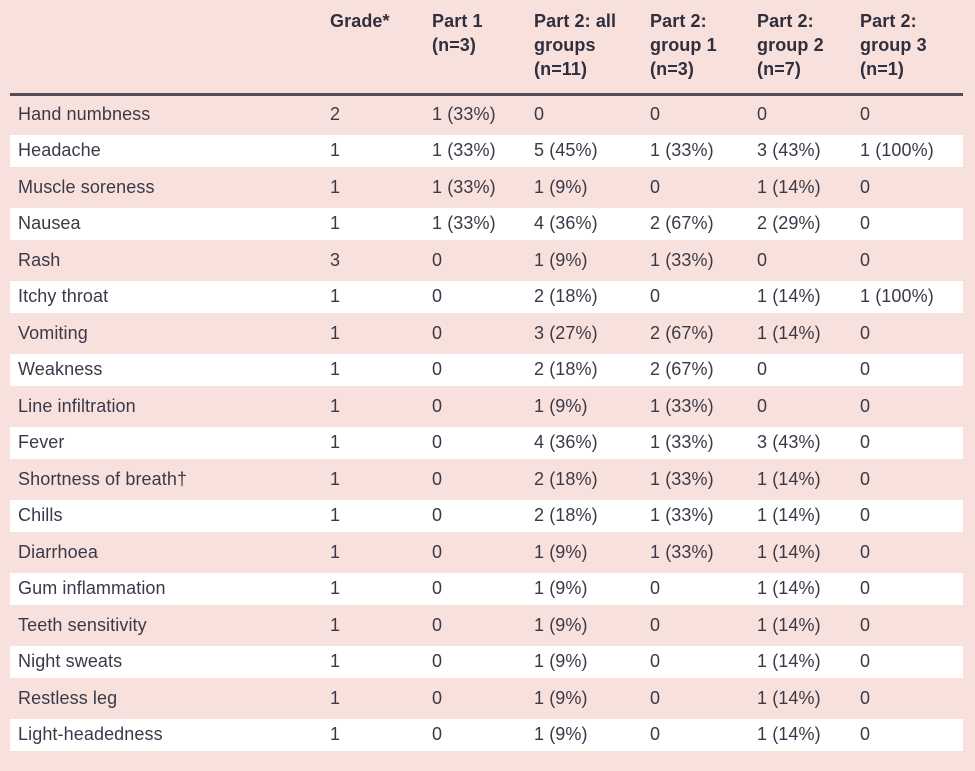  I want to click on row-cell: 4 (36%), so click(566, 223).